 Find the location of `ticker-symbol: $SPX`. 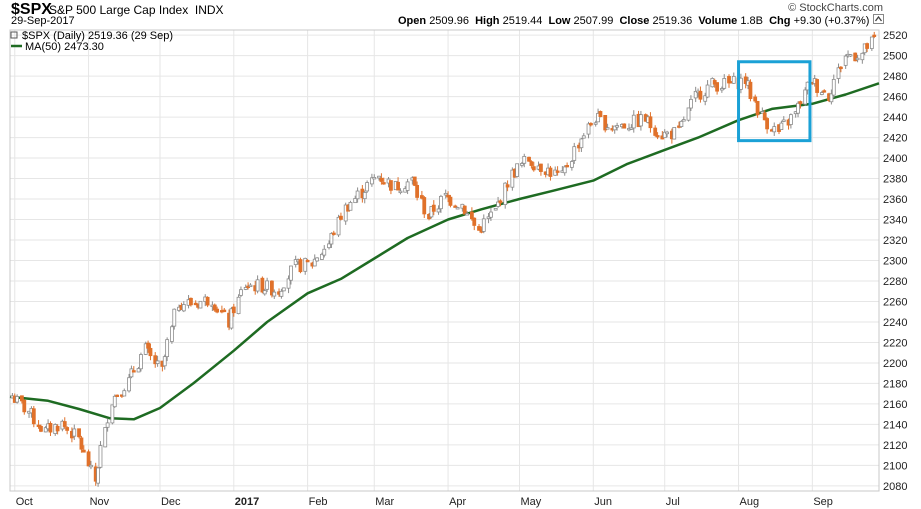

ticker-symbol: $SPX is located at coordinates (31, 9).